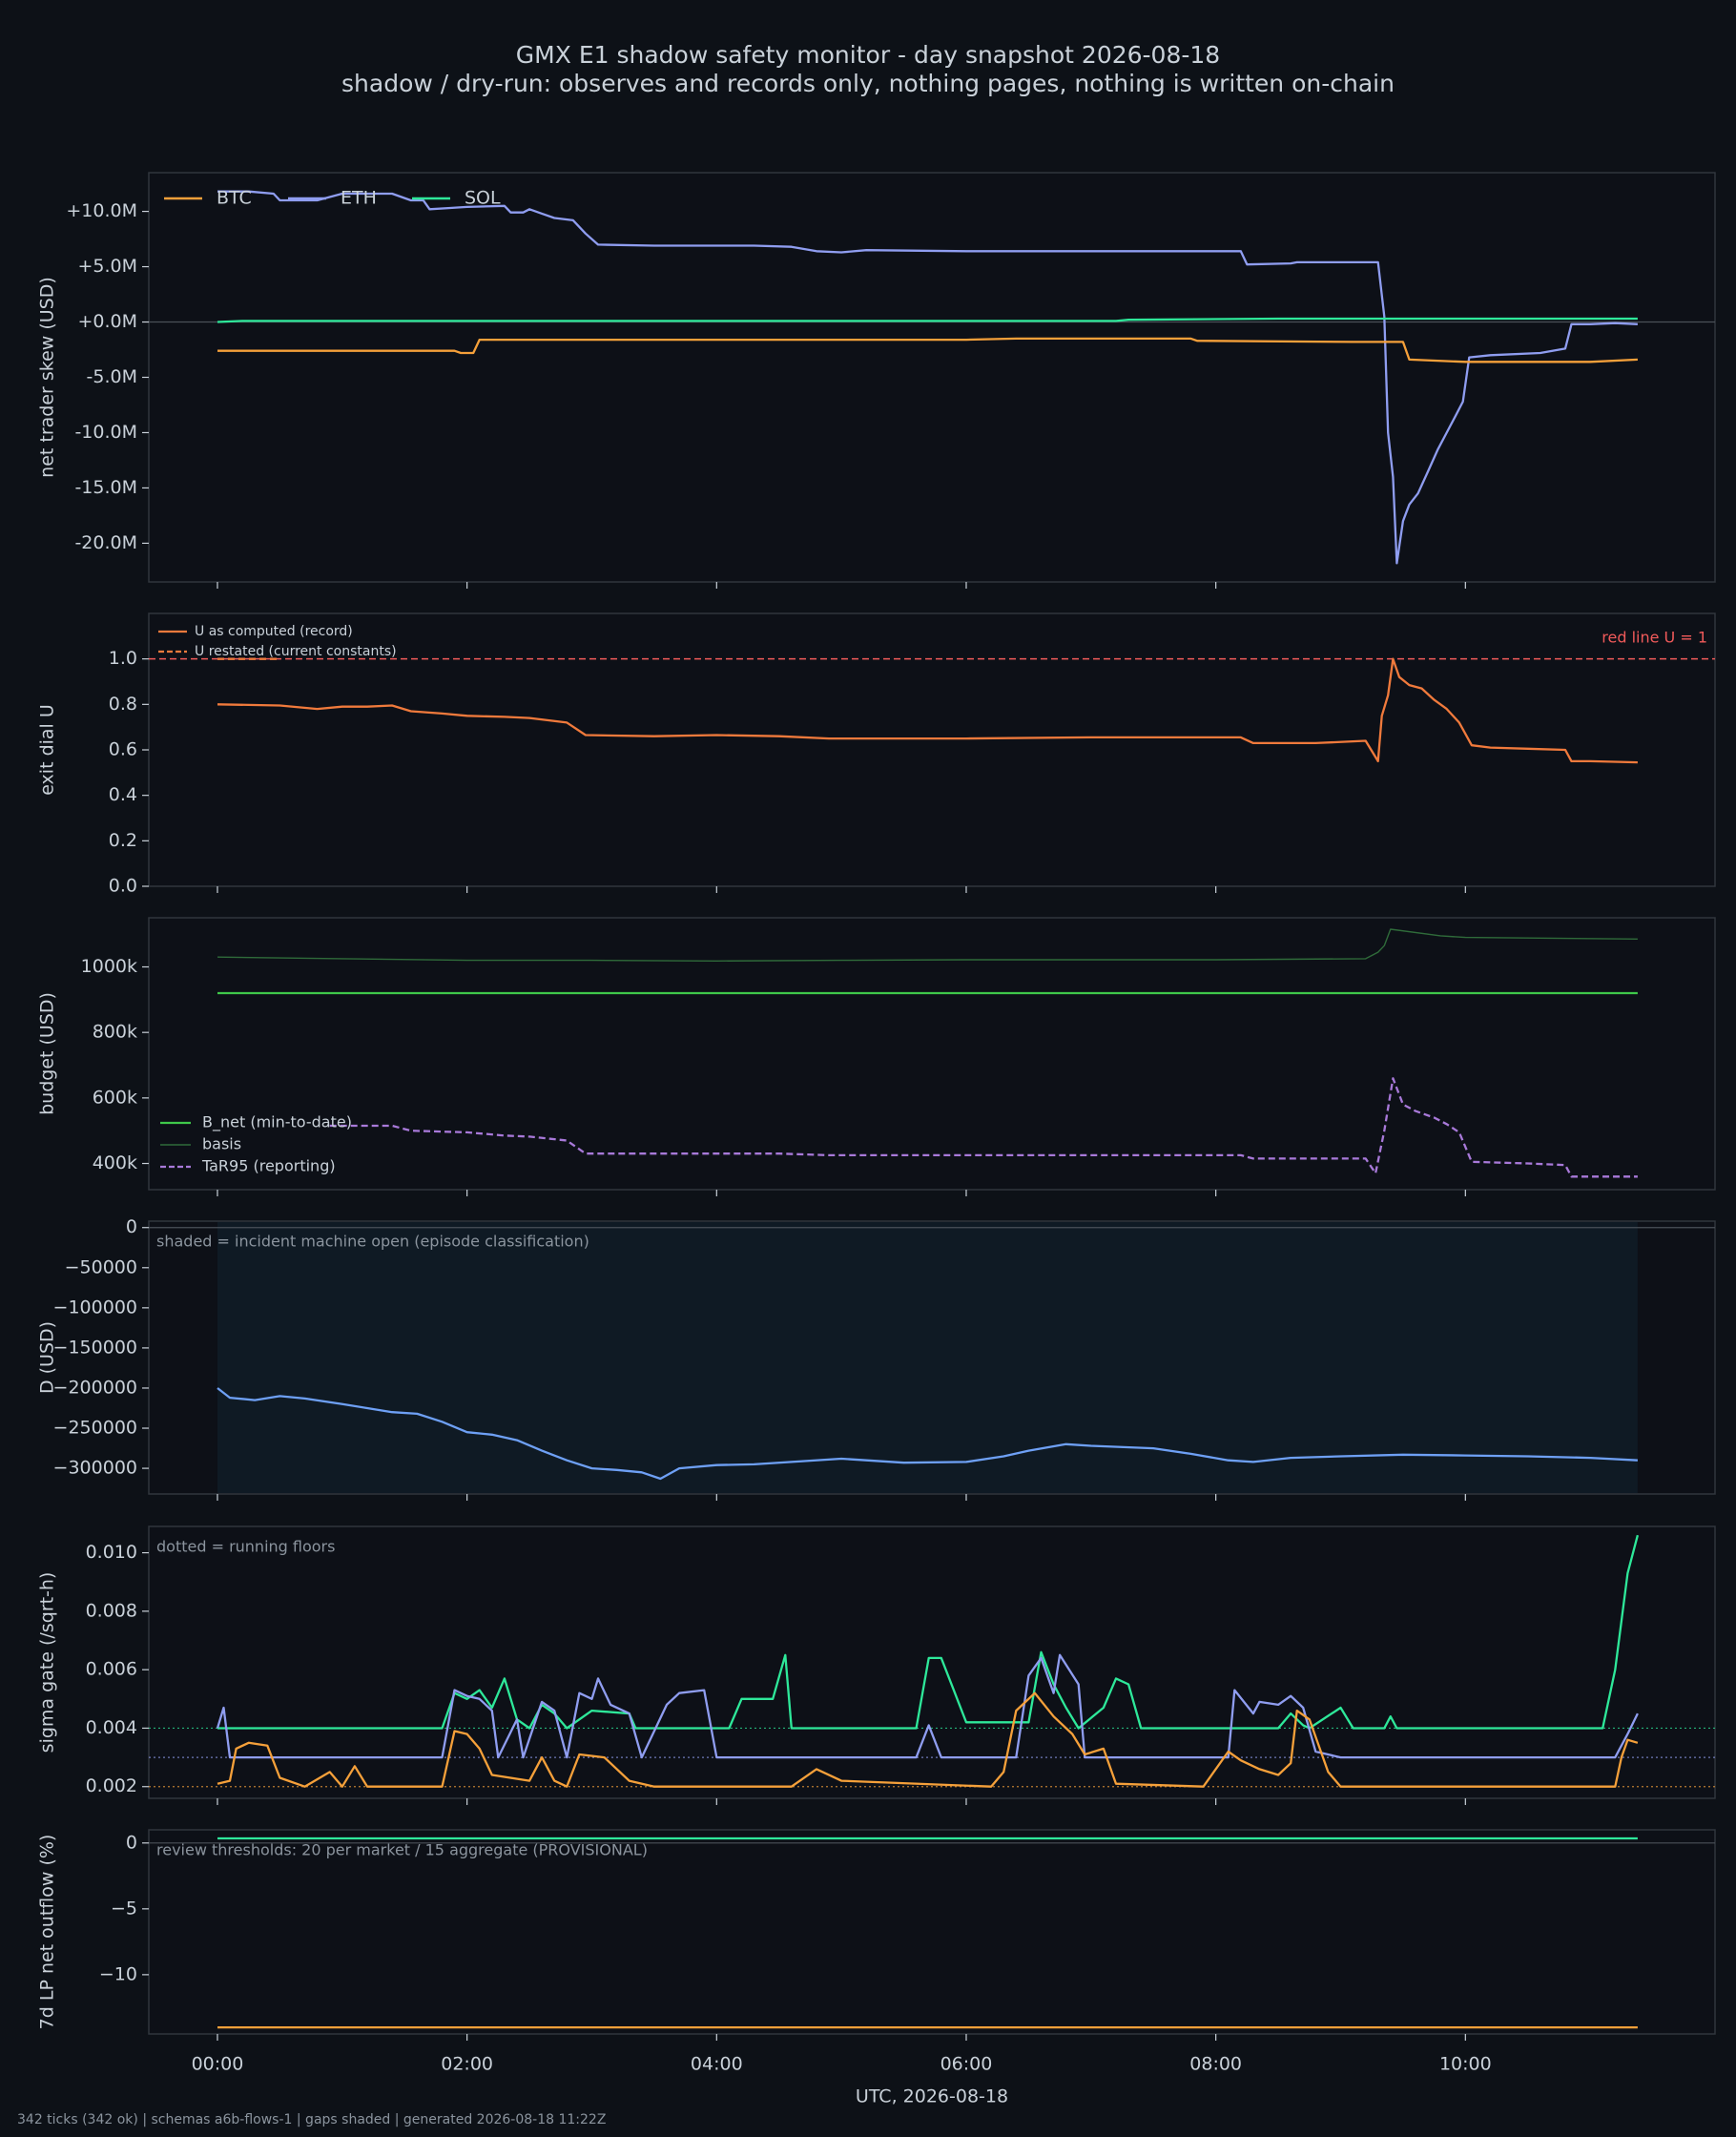 The height and width of the screenshot is (2137, 1736). What do you see at coordinates (47, 1662) in the screenshot?
I see `y-axis-label: sigma gate (/sqrt-h)` at bounding box center [47, 1662].